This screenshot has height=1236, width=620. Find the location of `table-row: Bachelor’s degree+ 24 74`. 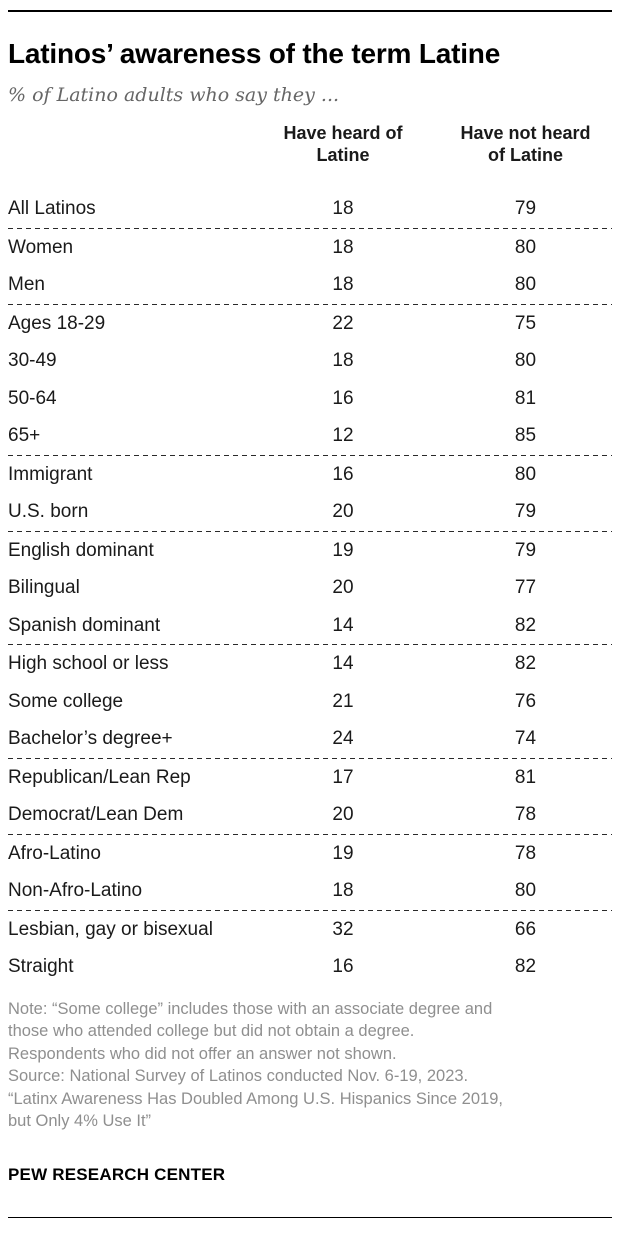

table-row: Bachelor’s degree+ 24 74 is located at coordinates (310, 739).